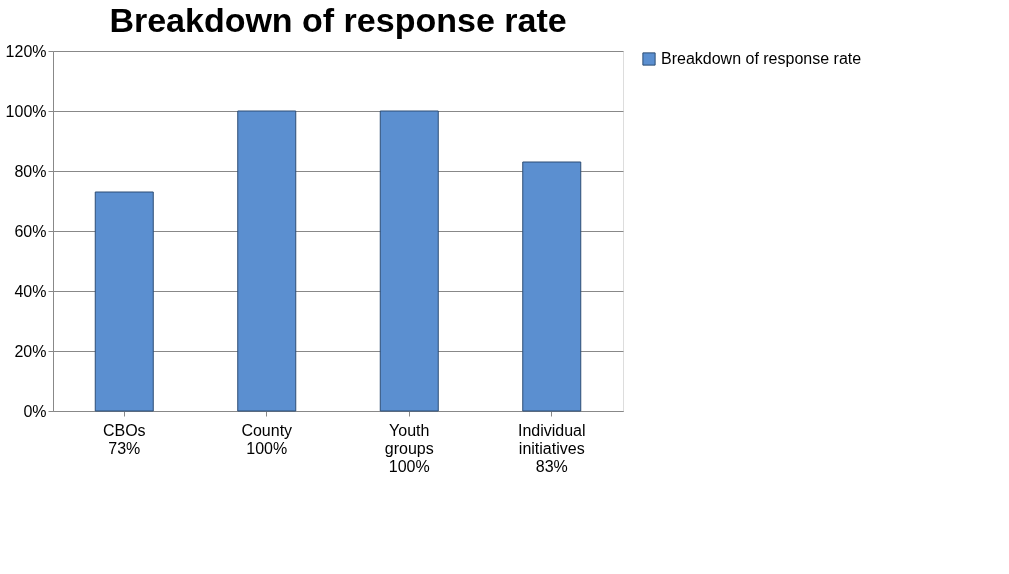 The image size is (1009, 574). I want to click on y-tick-label: 0%, so click(35, 411).